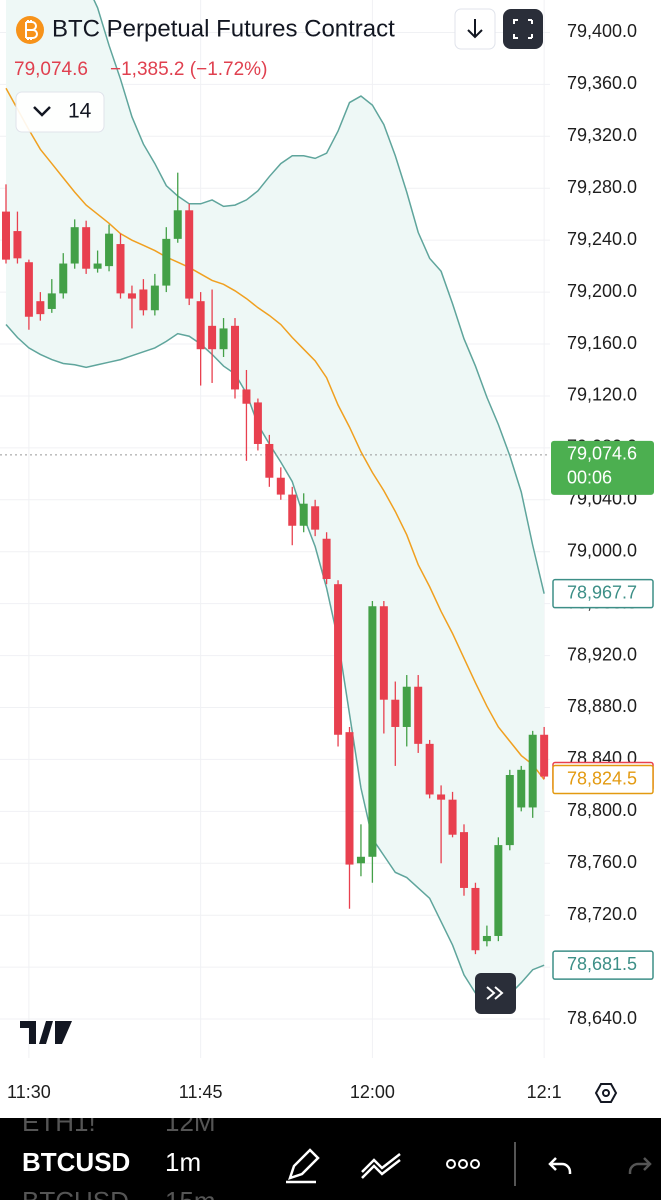 The width and height of the screenshot is (661, 1200). I want to click on y-tick-label: 79,200.0, so click(602, 291).